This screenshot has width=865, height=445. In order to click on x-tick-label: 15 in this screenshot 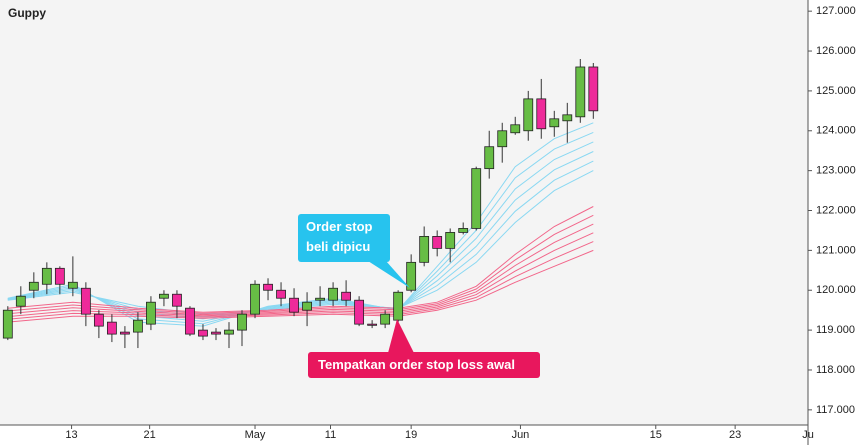, I will do `click(656, 435)`.